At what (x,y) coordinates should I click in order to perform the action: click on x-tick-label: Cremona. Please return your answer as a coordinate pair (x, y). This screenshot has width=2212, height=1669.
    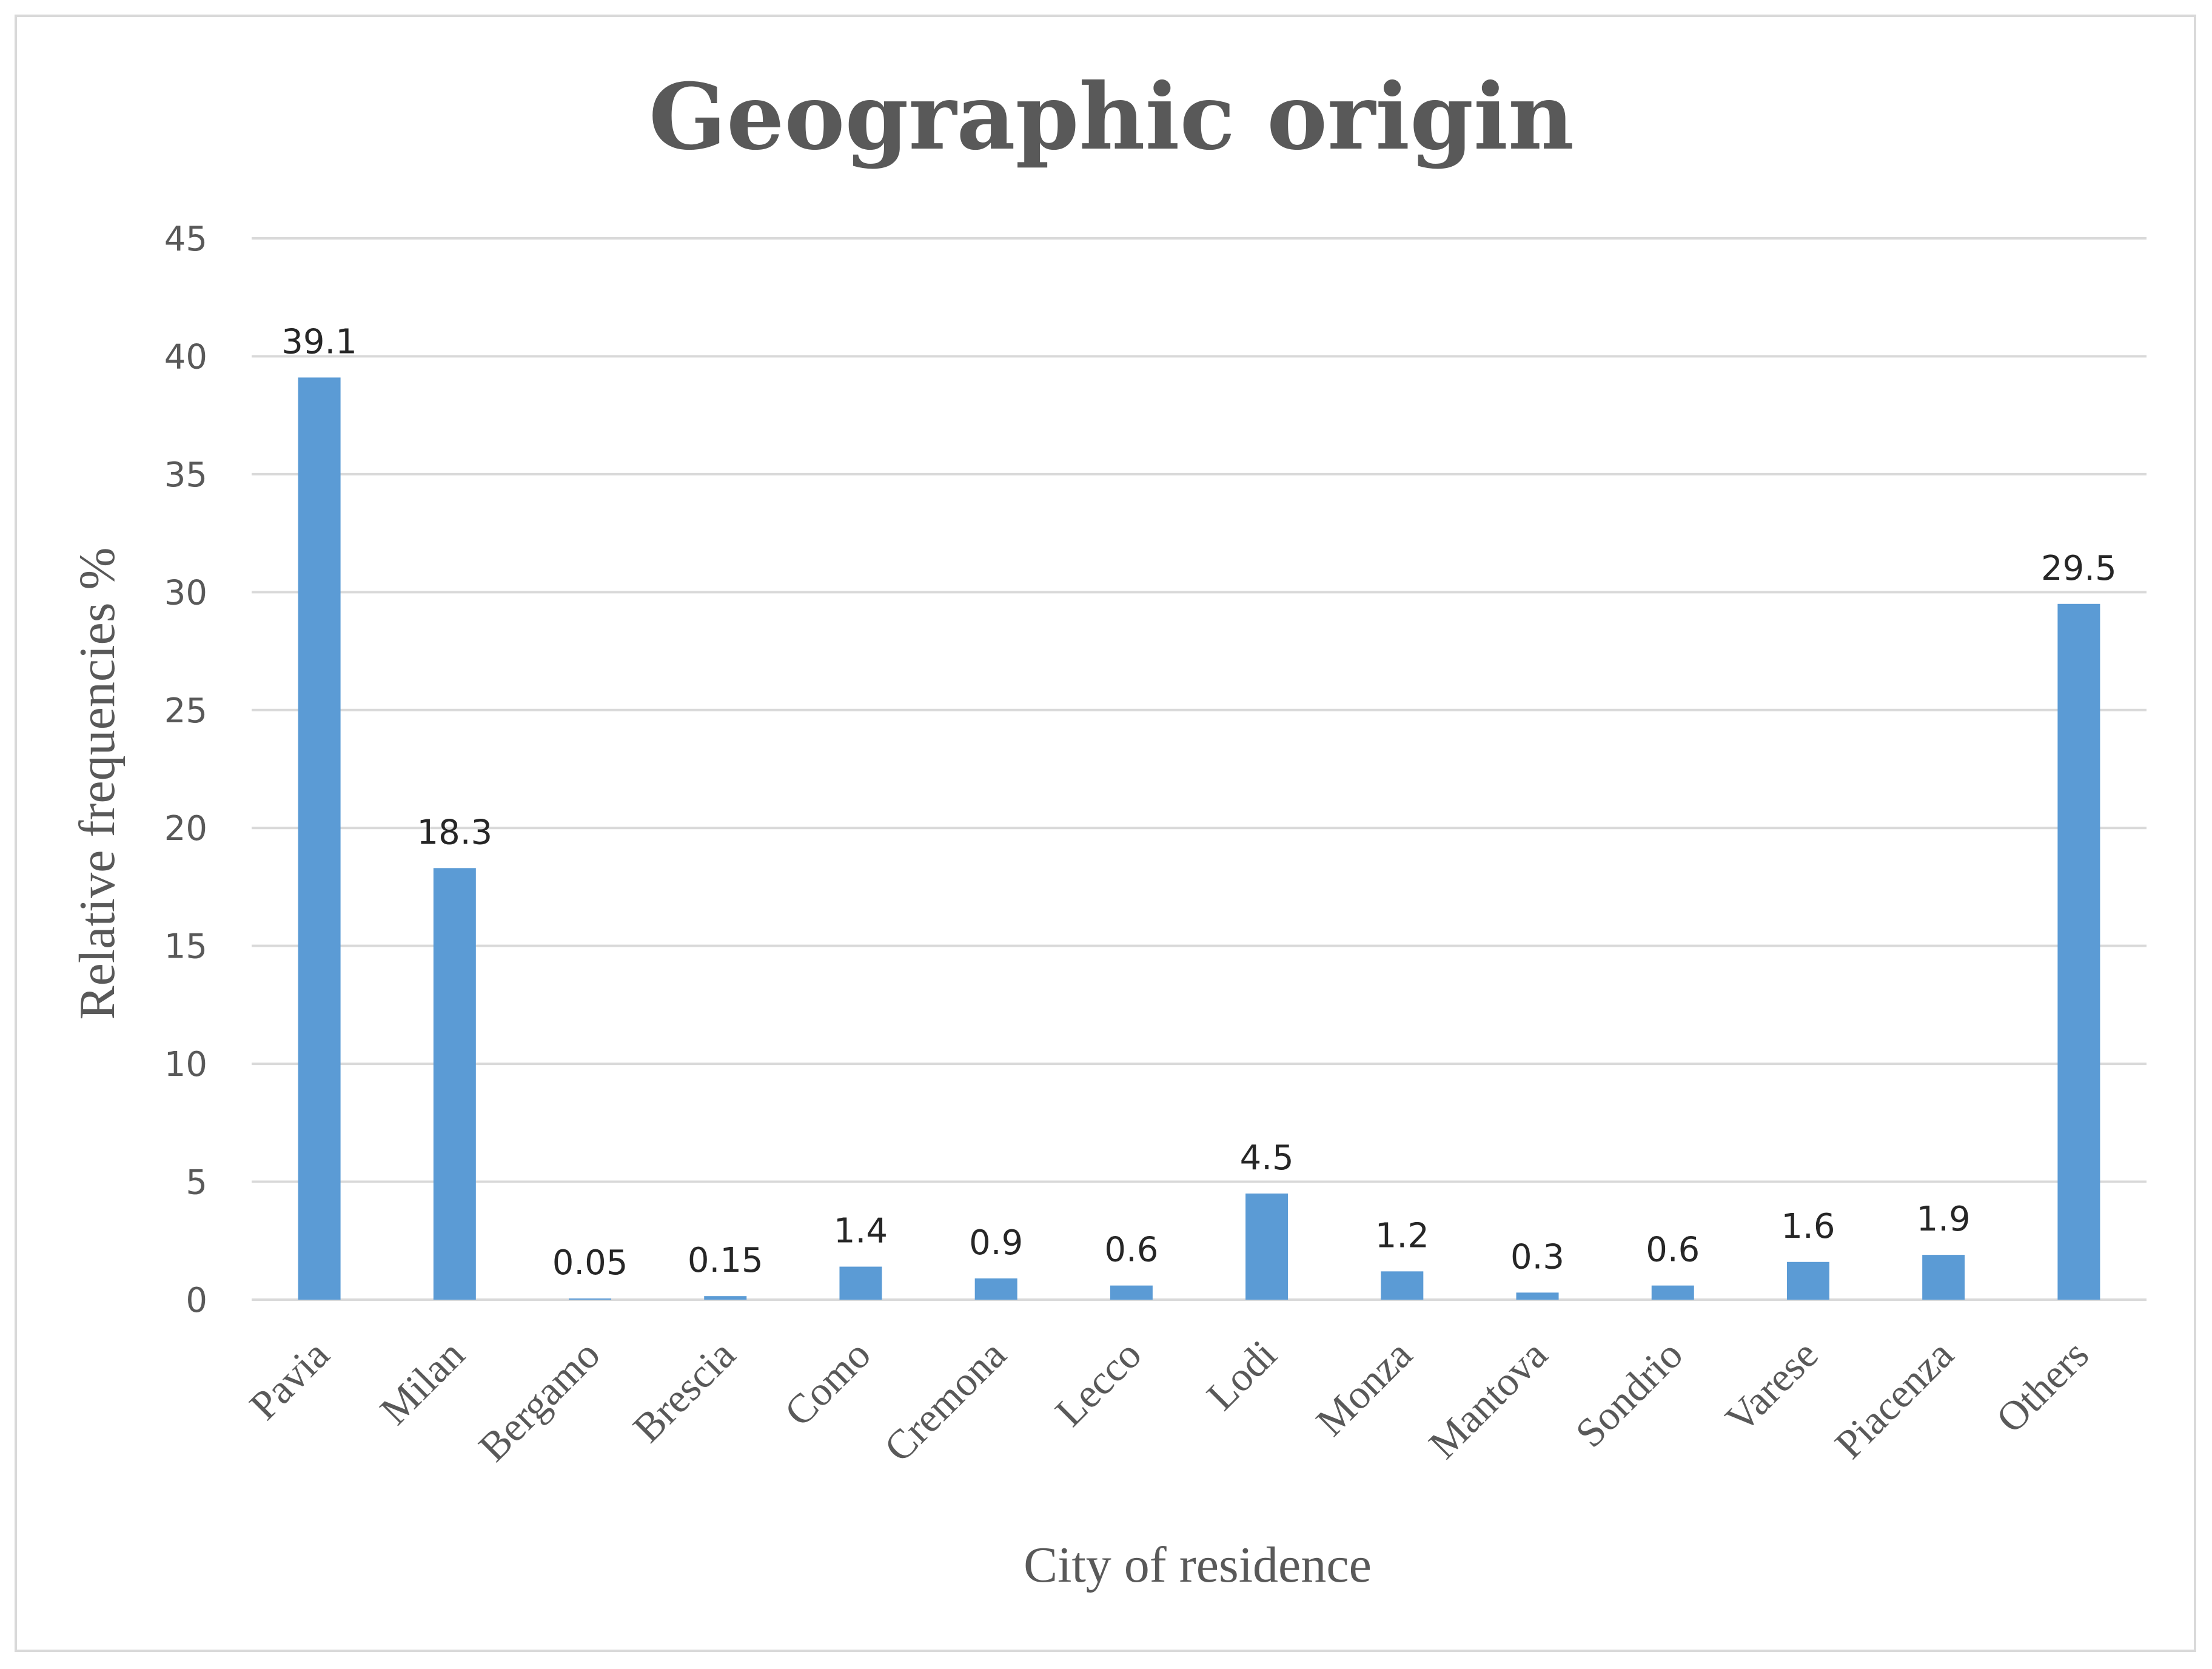
    Looking at the image, I should click on (944, 1401).